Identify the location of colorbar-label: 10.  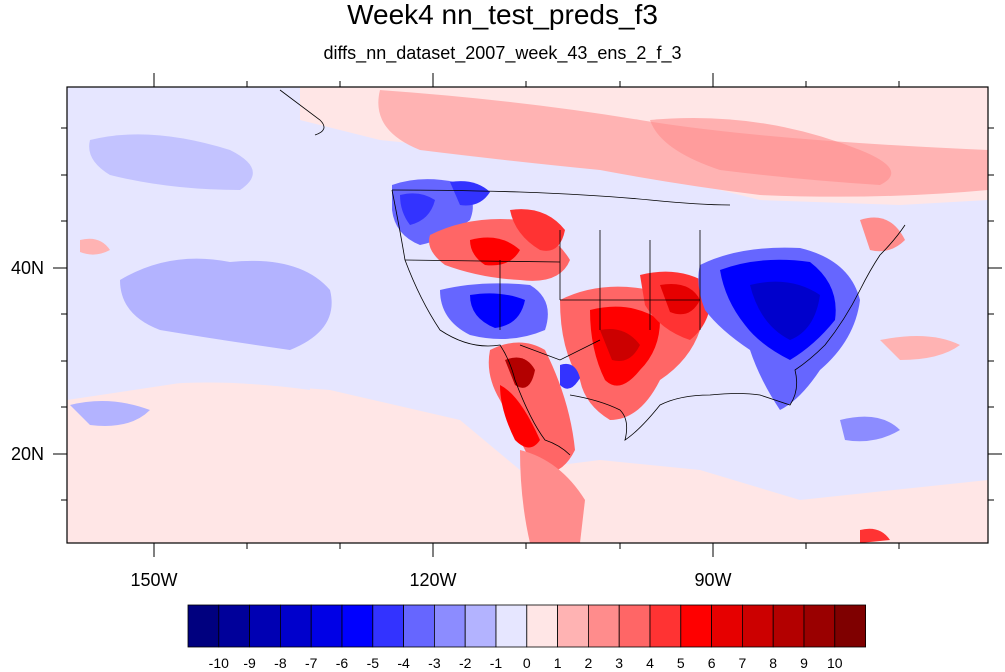
(835, 663).